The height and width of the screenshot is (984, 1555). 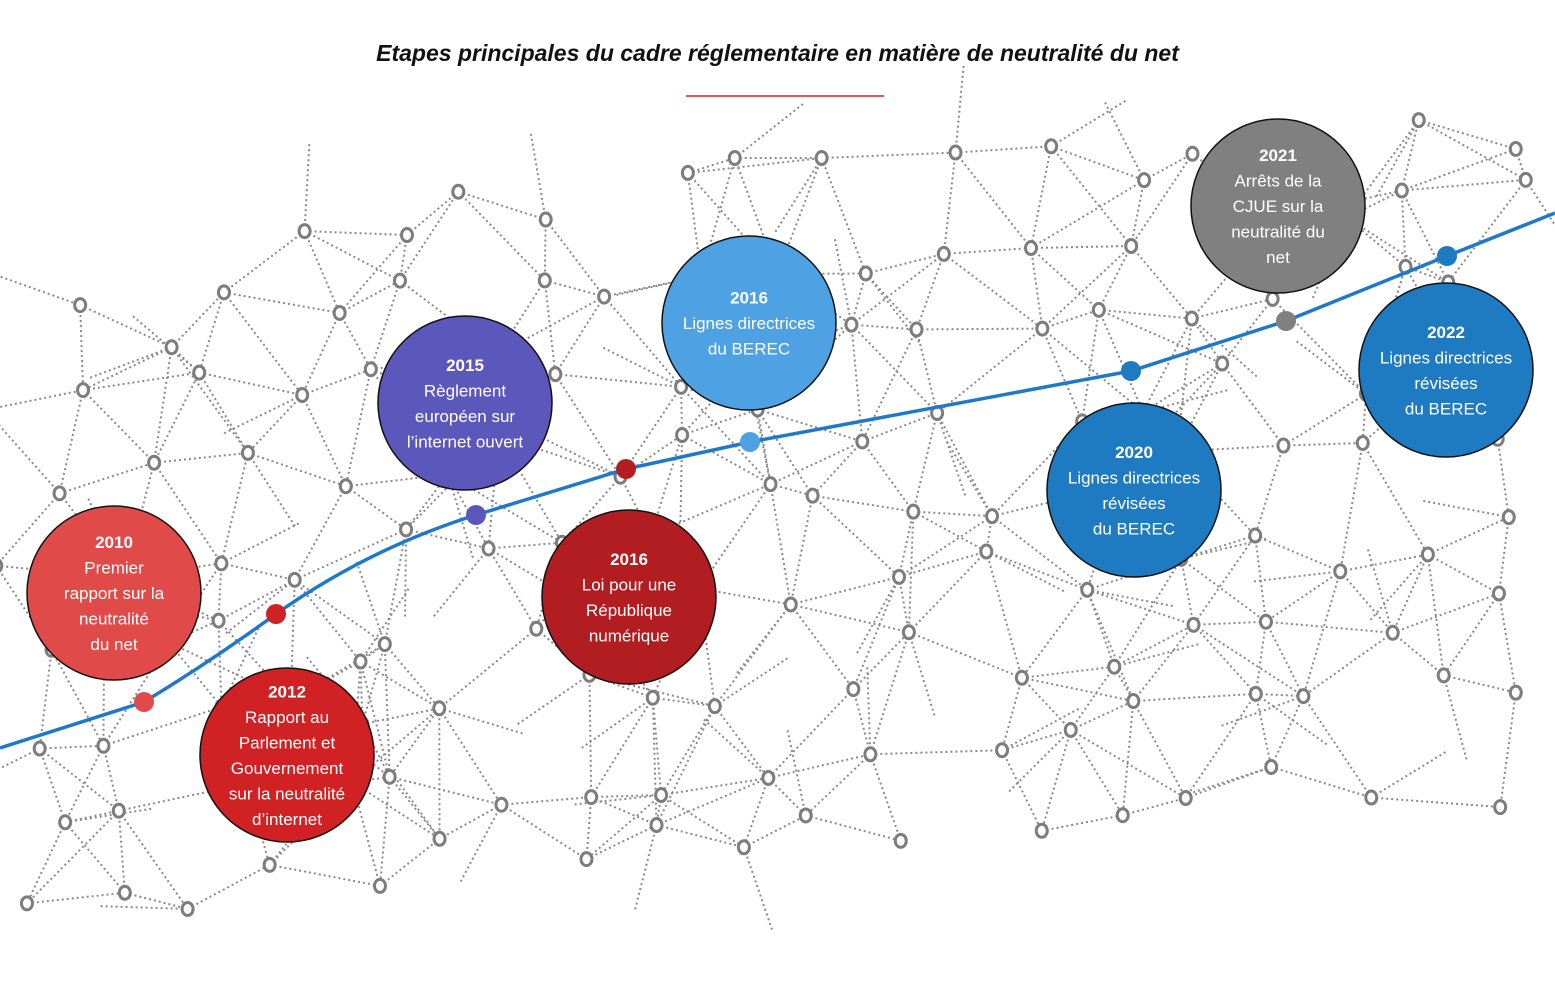 What do you see at coordinates (287, 768) in the screenshot?
I see `milestone-description-line: Gouvernement` at bounding box center [287, 768].